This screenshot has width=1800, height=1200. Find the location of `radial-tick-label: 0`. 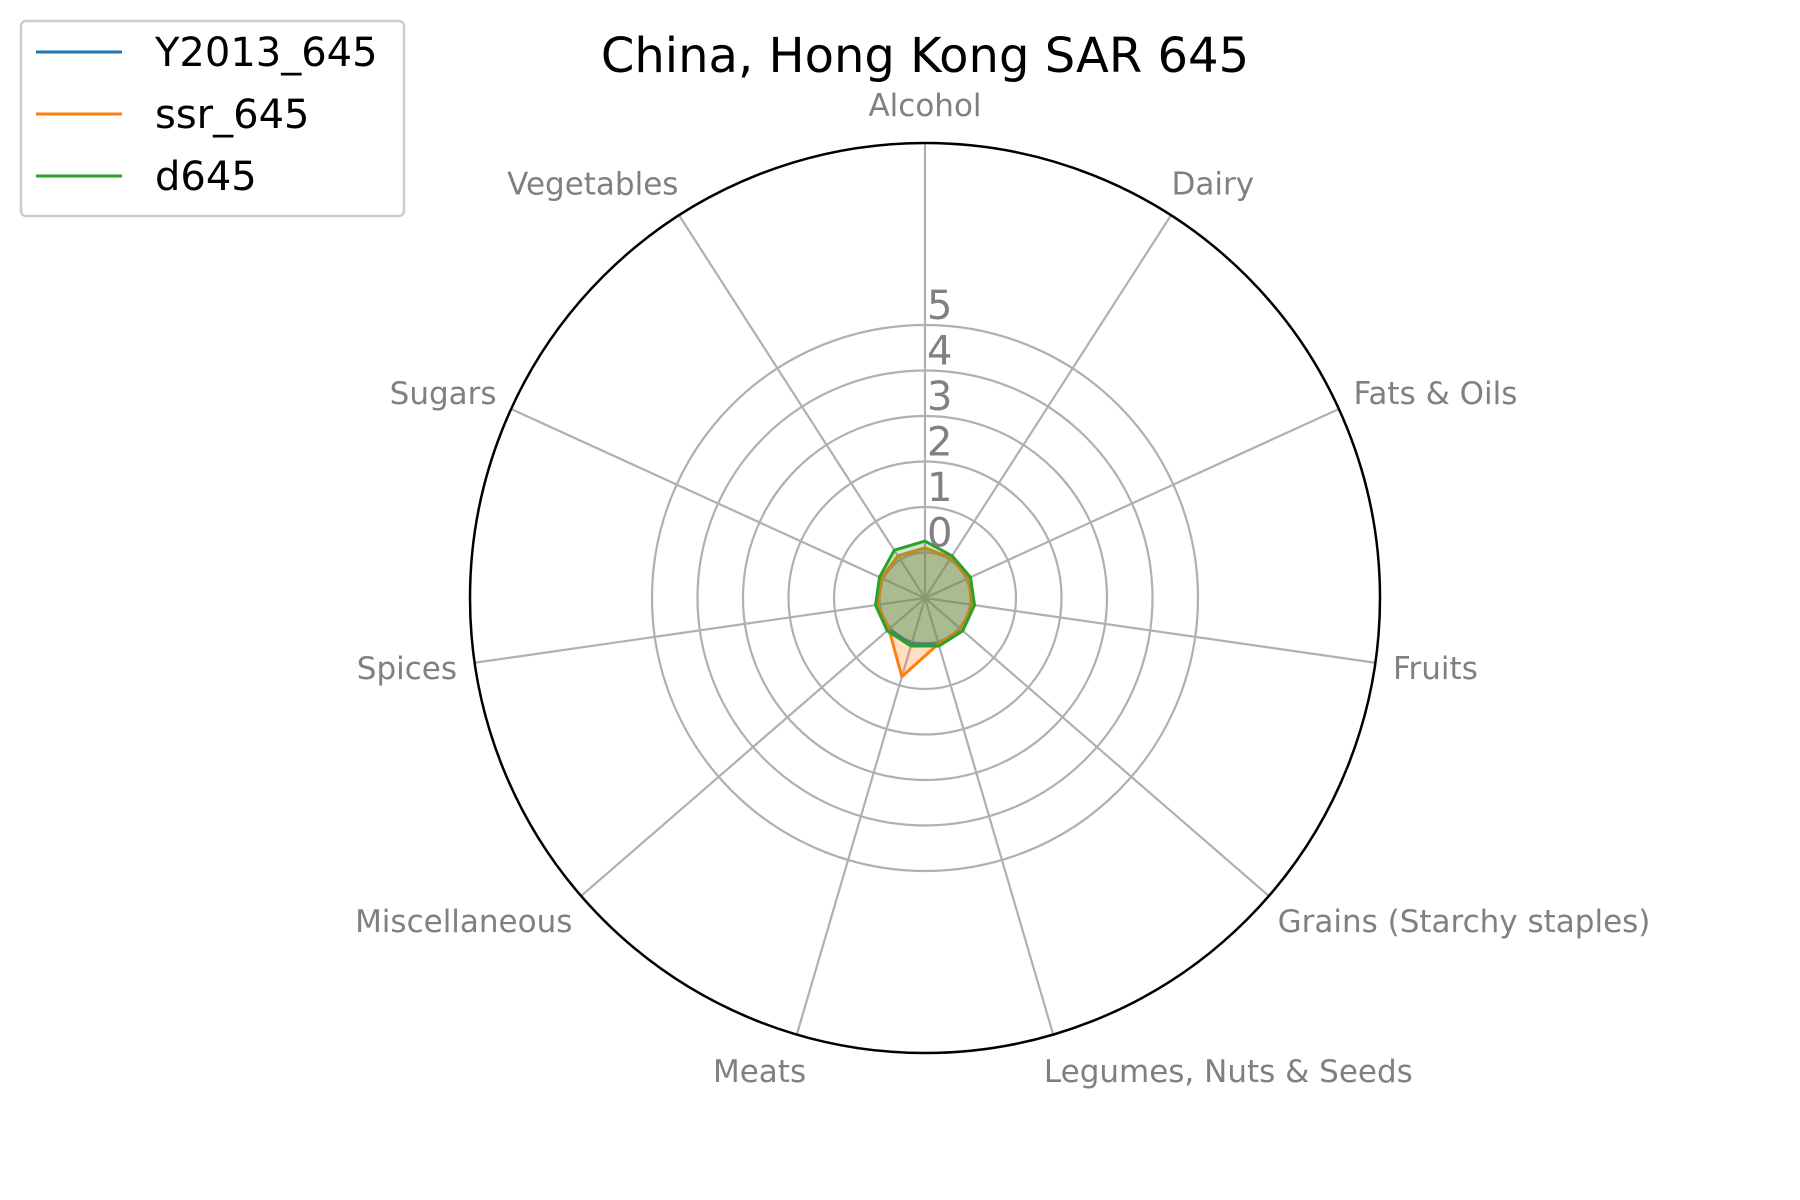

radial-tick-label: 0 is located at coordinates (939, 534).